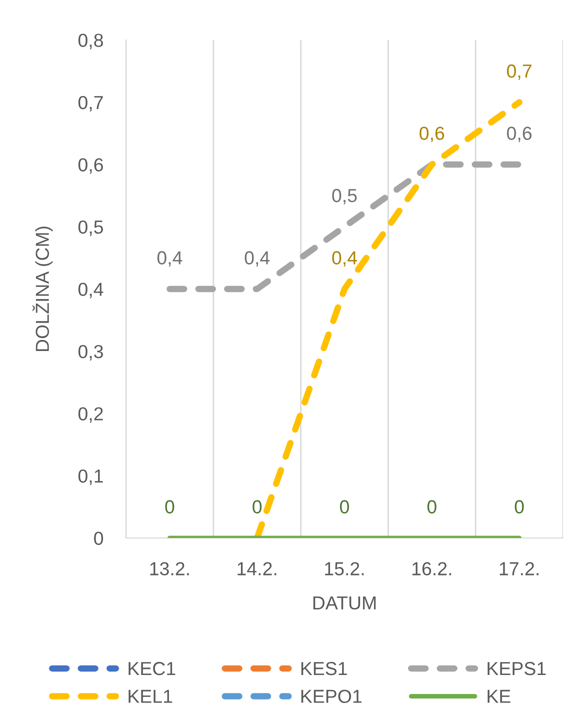 This screenshot has height=708, width=587. What do you see at coordinates (519, 72) in the screenshot?
I see `data-label: 0,7` at bounding box center [519, 72].